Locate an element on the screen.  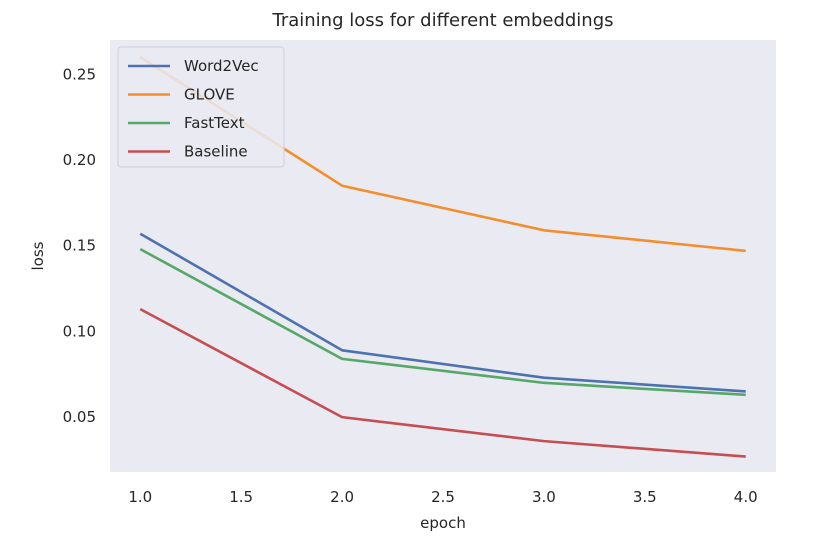
y-tick-labels: 0.05 0.10 0.15 0.20 0.25 is located at coordinates (79, 245).